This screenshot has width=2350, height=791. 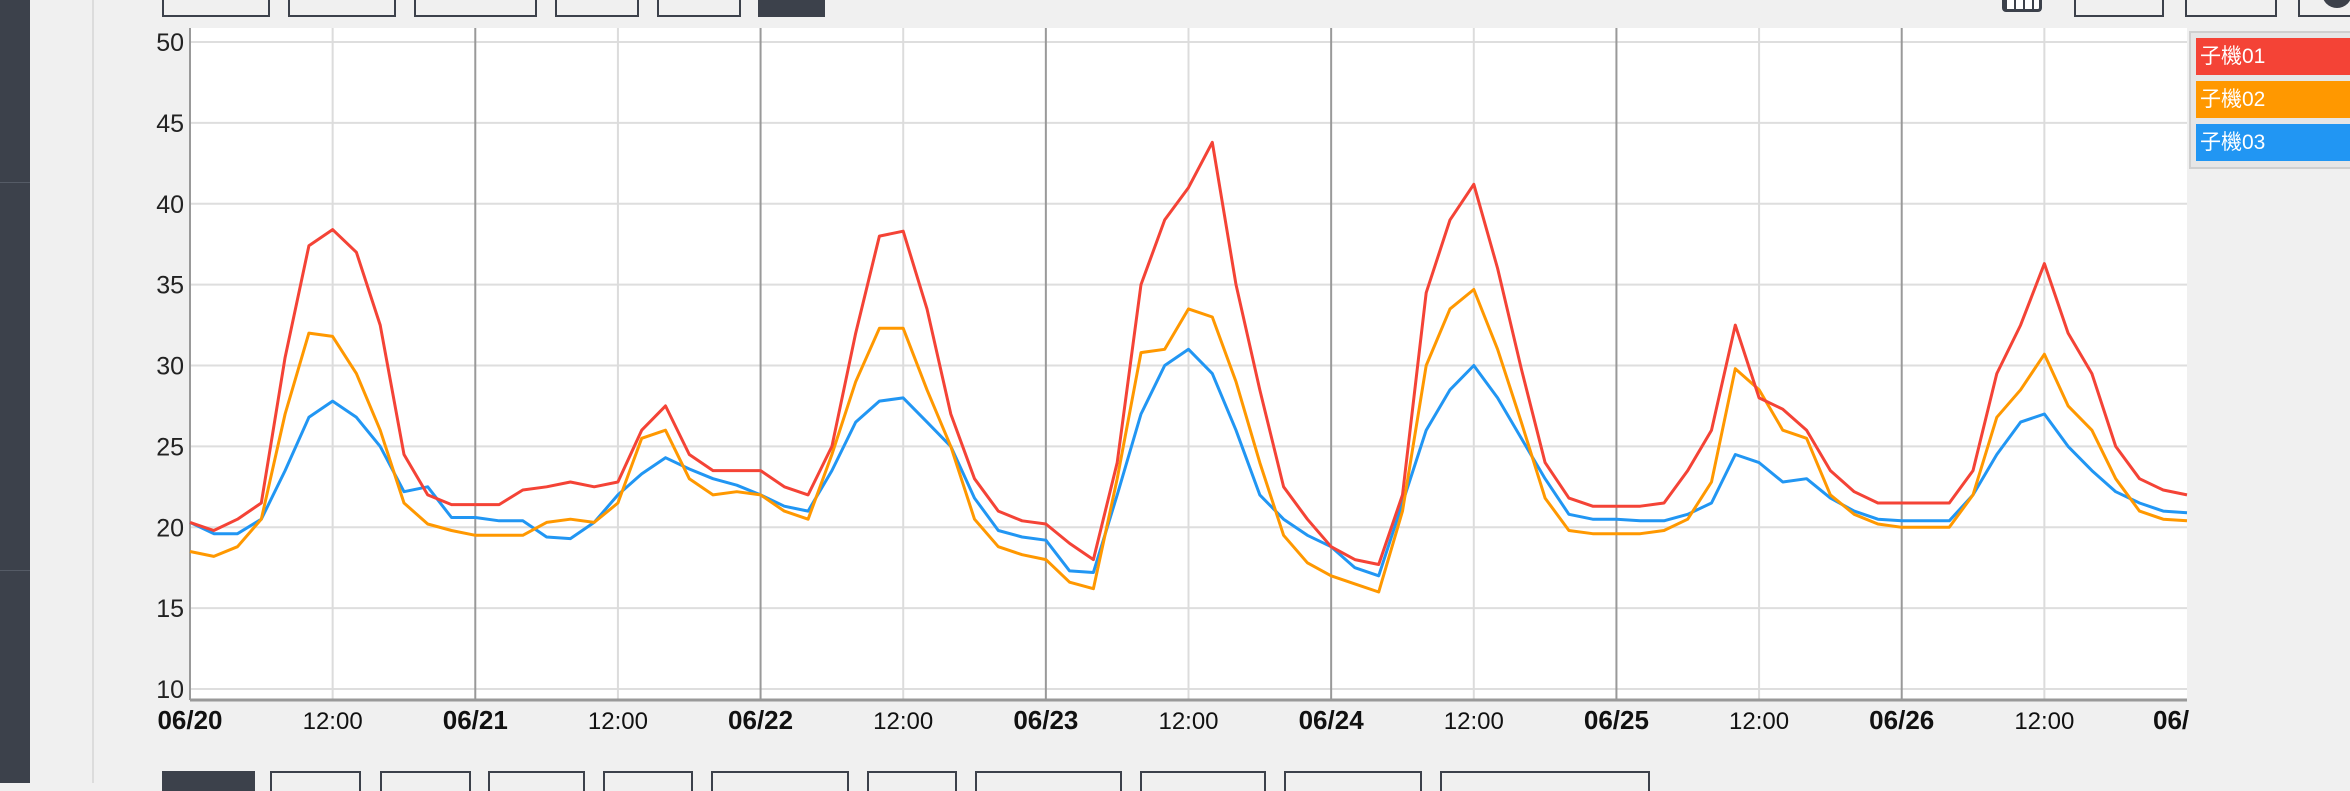 I want to click on legend: 子機01 子機02 子機03, so click(x=2269, y=100).